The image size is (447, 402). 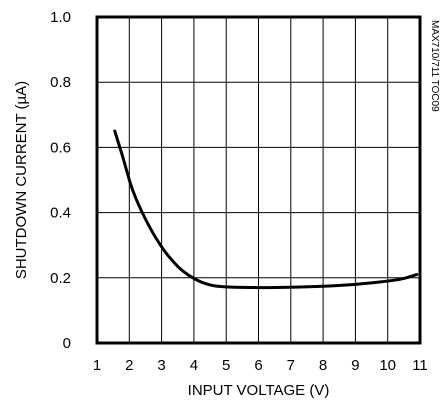 What do you see at coordinates (97, 365) in the screenshot?
I see `x-tick-label: 1` at bounding box center [97, 365].